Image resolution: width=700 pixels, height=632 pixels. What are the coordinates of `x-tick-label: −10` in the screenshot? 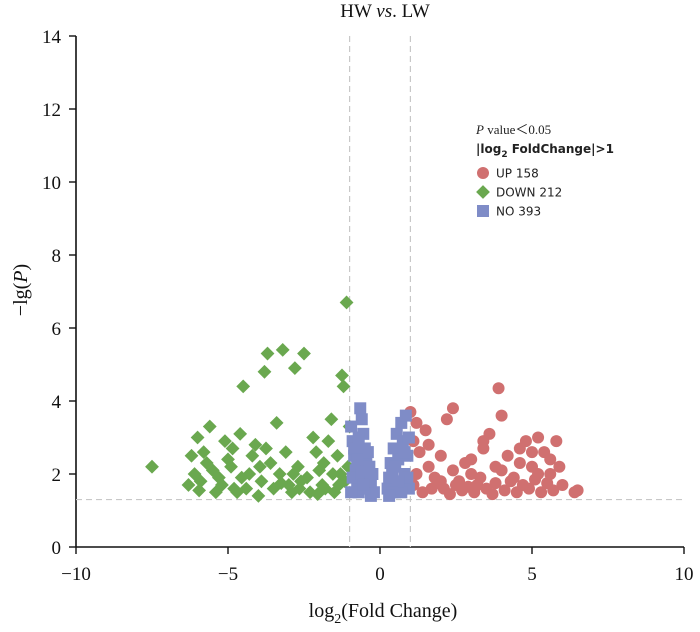 It's located at (76, 574).